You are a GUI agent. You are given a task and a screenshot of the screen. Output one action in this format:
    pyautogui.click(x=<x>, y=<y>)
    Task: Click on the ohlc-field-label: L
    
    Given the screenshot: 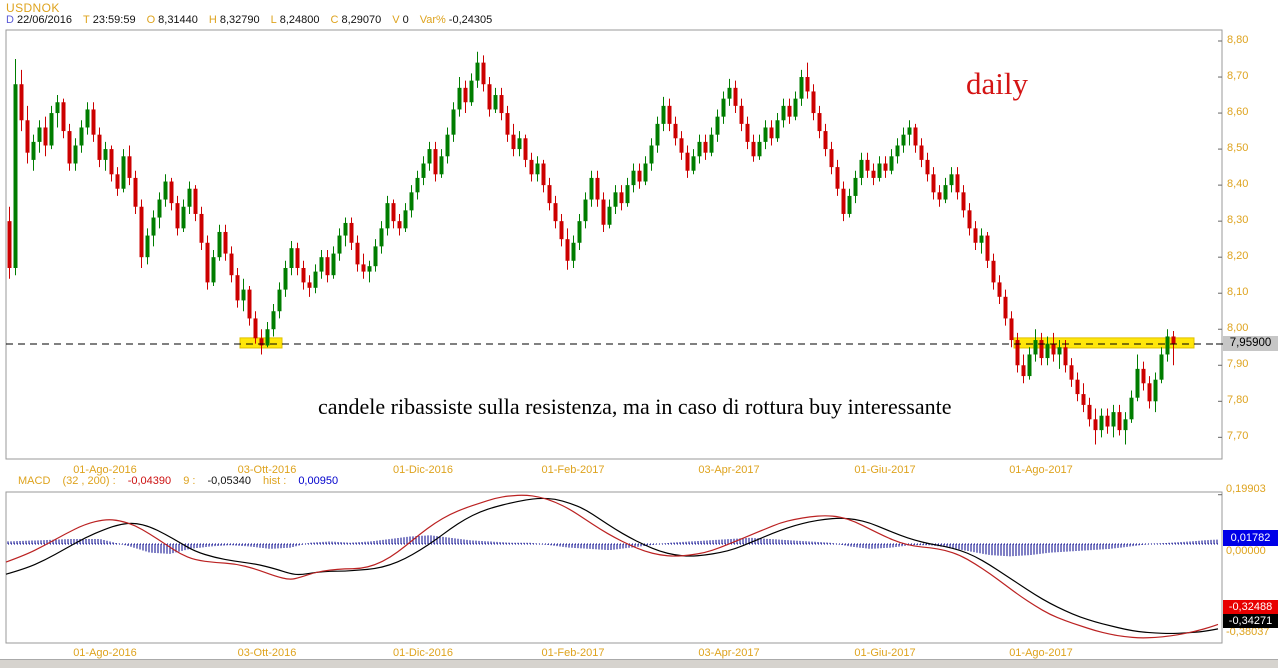 What is the action you would take?
    pyautogui.click(x=273, y=20)
    